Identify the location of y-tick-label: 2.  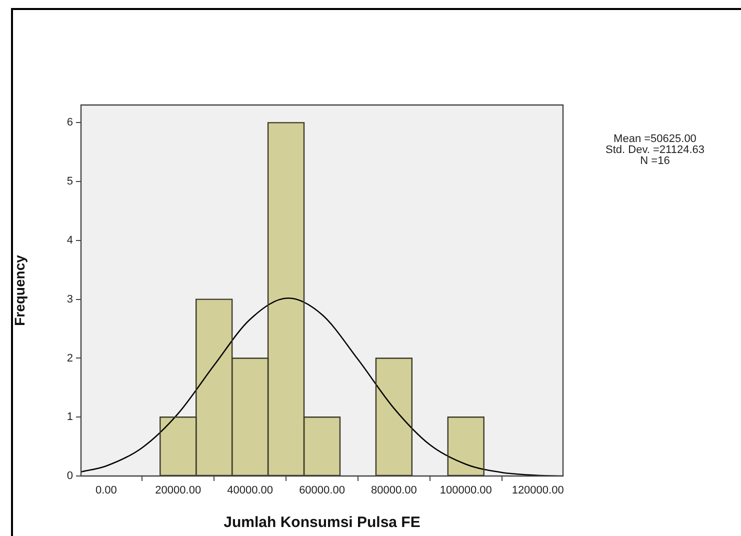
(69, 358).